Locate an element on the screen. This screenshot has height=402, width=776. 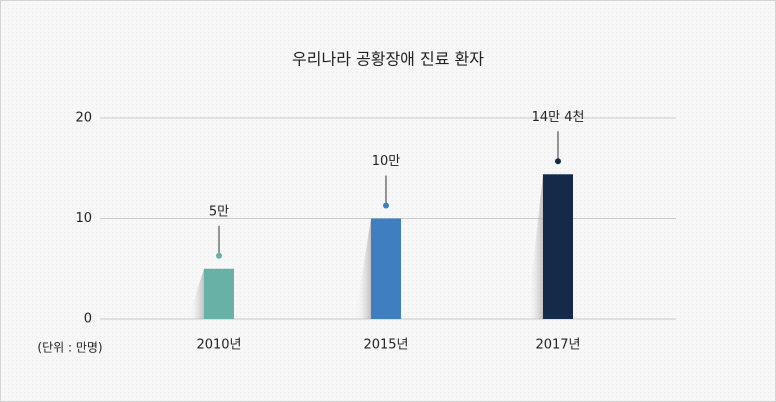
x-tick-label: 2017년 is located at coordinates (557, 345).